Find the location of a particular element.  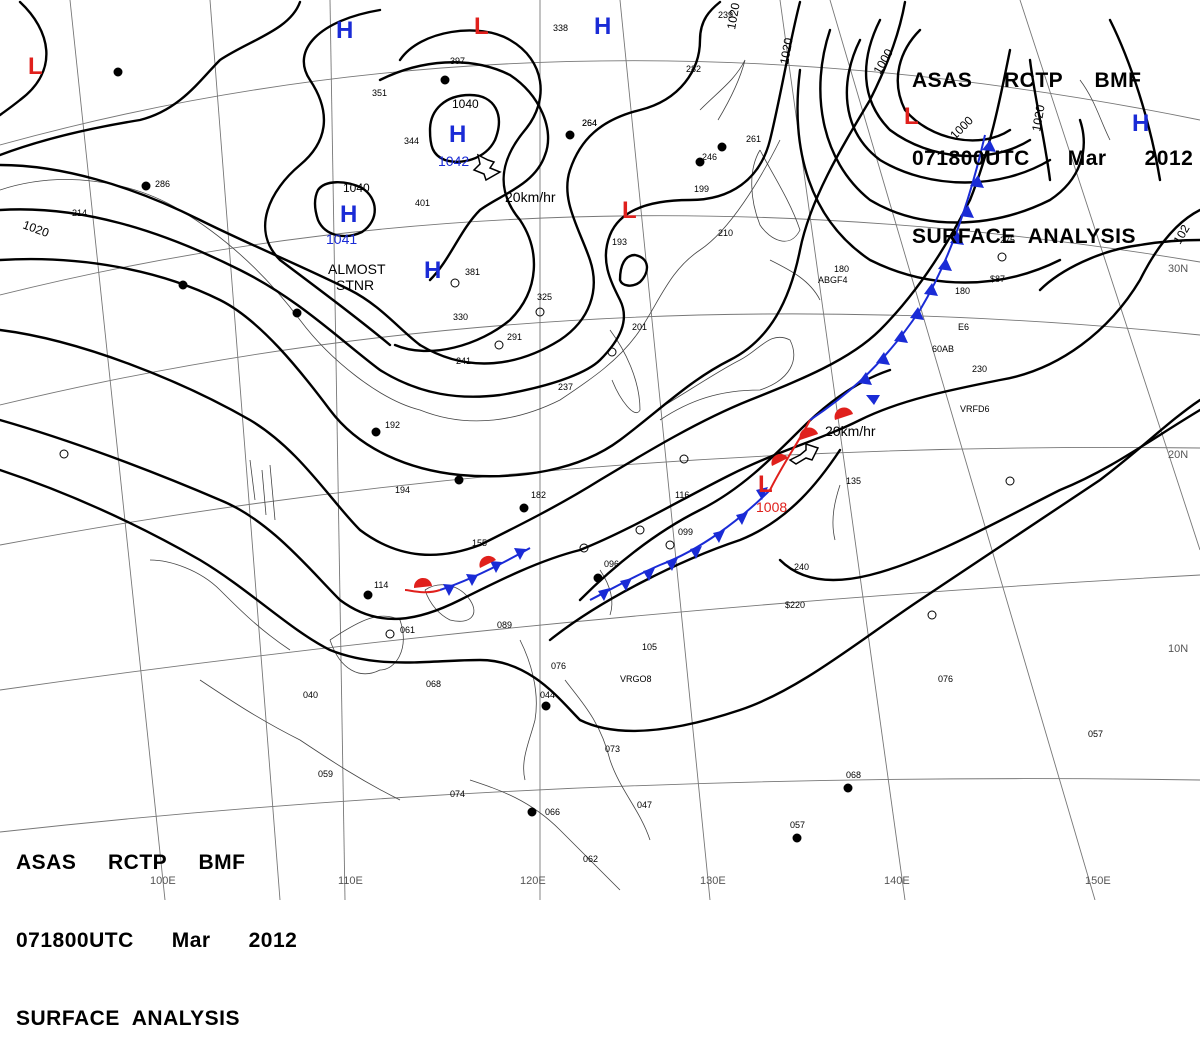

lon-label: 140E is located at coordinates (897, 881).